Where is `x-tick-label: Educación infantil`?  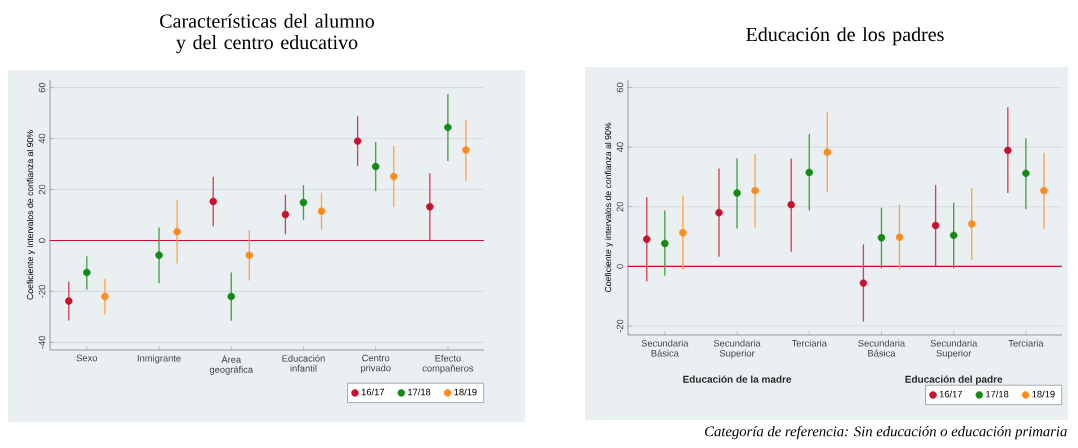
x-tick-label: Educación infantil is located at coordinates (303, 363).